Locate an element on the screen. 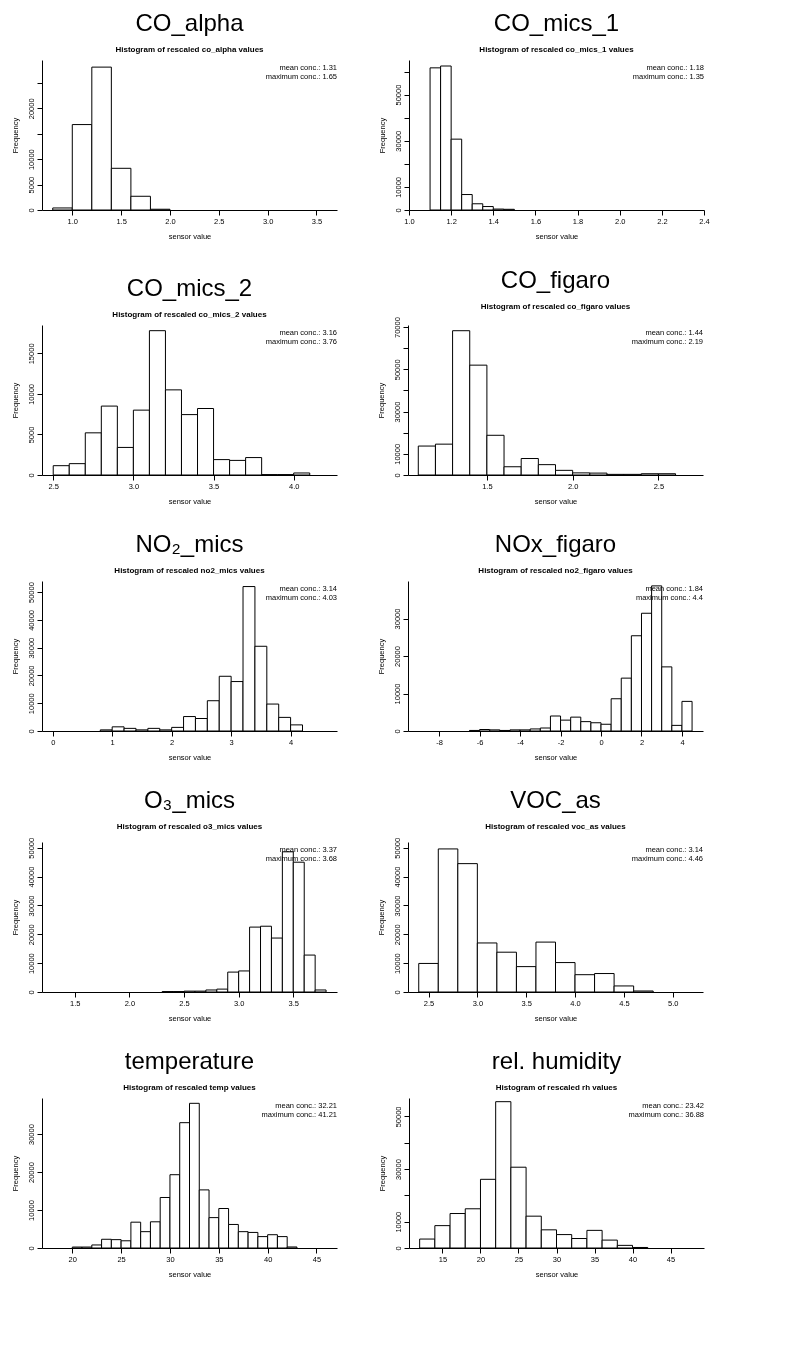  chart-title: VOC_as is located at coordinates (555, 800).